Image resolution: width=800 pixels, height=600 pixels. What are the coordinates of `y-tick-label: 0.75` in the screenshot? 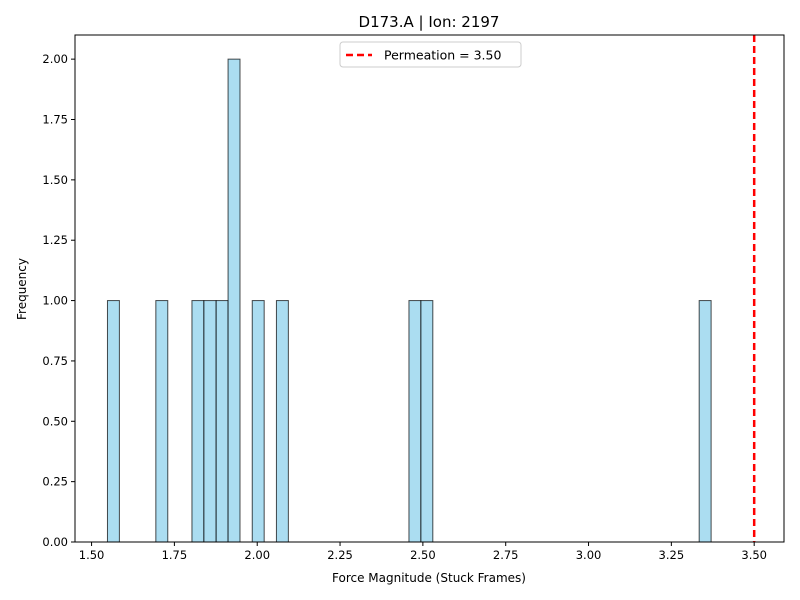 It's located at (55, 361).